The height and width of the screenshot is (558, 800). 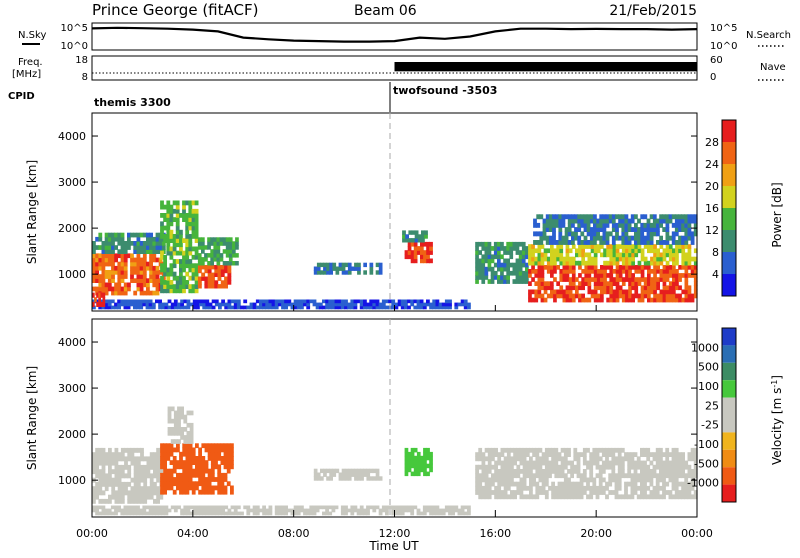 What do you see at coordinates (723, 46) in the screenshot?
I see `nsearch-tick-bottom: 10^0` at bounding box center [723, 46].